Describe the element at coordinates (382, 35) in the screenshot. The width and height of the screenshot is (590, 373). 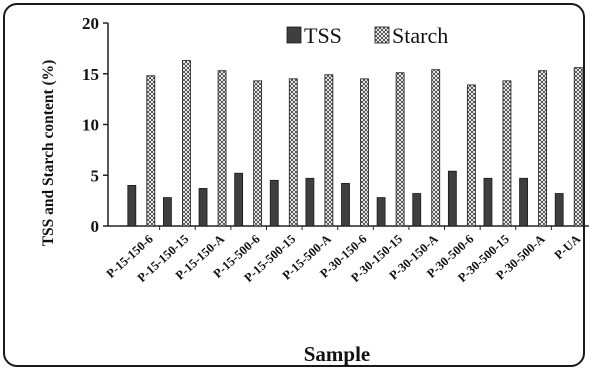
I see `legend-swatch-starch` at that location.